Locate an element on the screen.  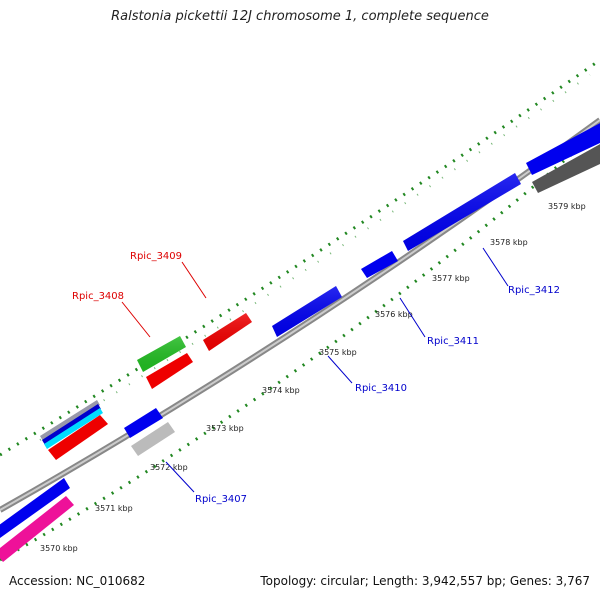
tick-label-3573: 3573 kbp is located at coordinates (225, 428).